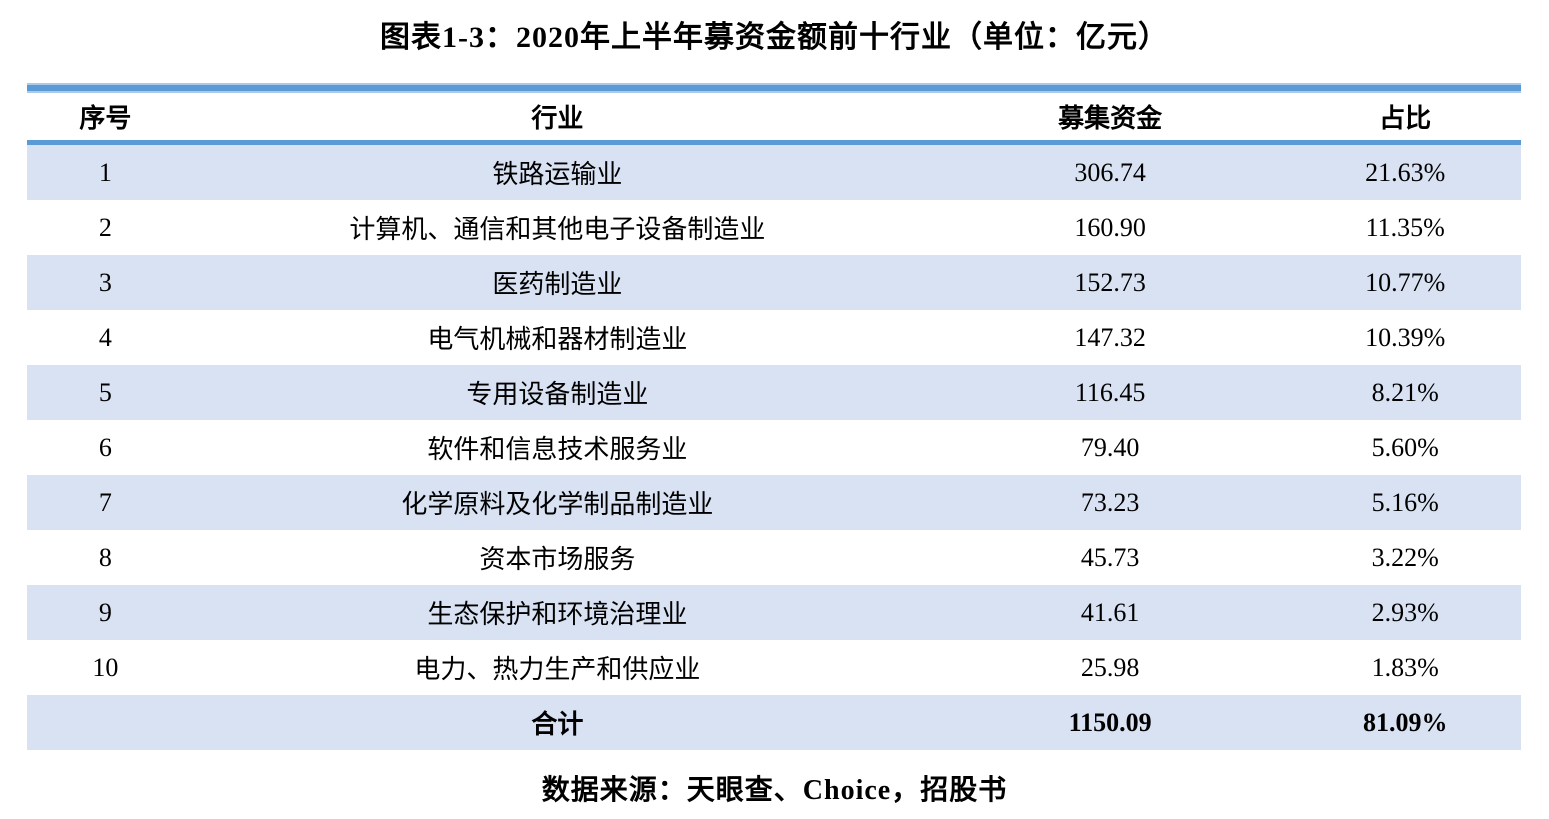  I want to click on cell-share: 3.22%, so click(1405, 557).